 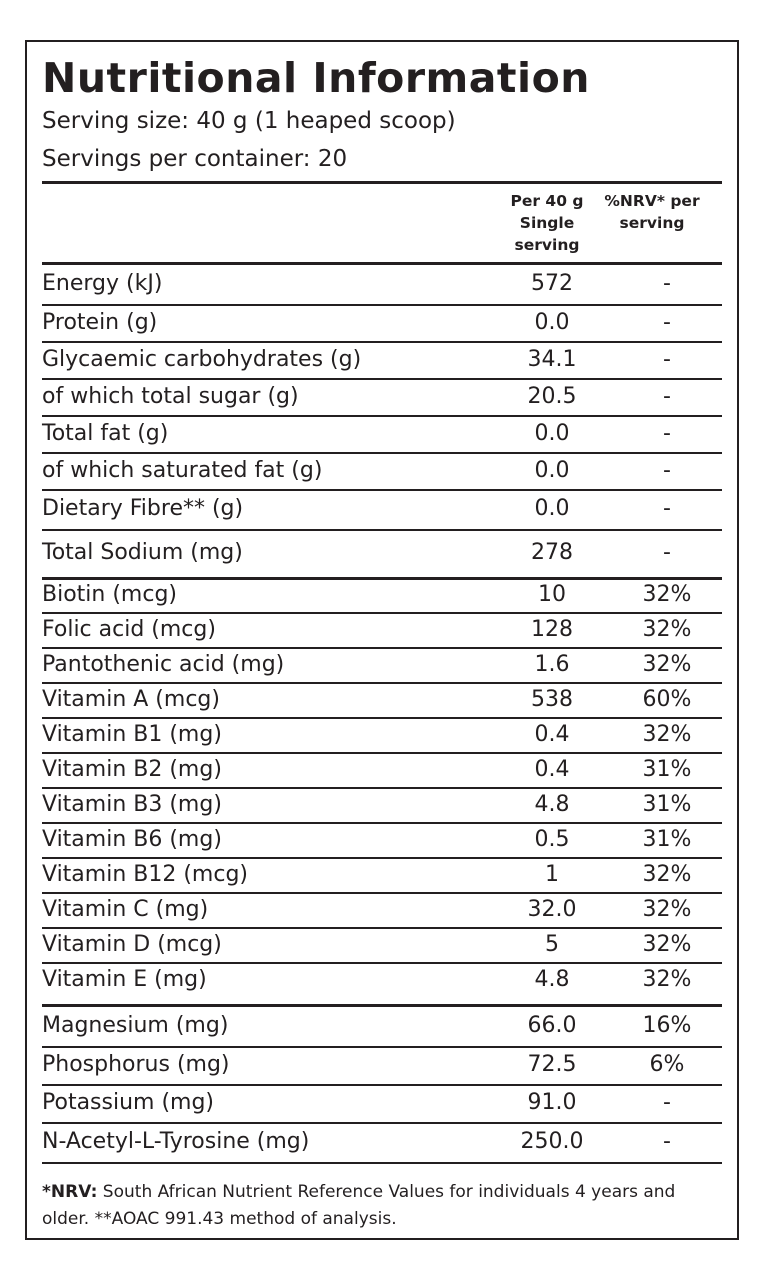 What do you see at coordinates (382, 182) in the screenshot?
I see `header-top-rule` at bounding box center [382, 182].